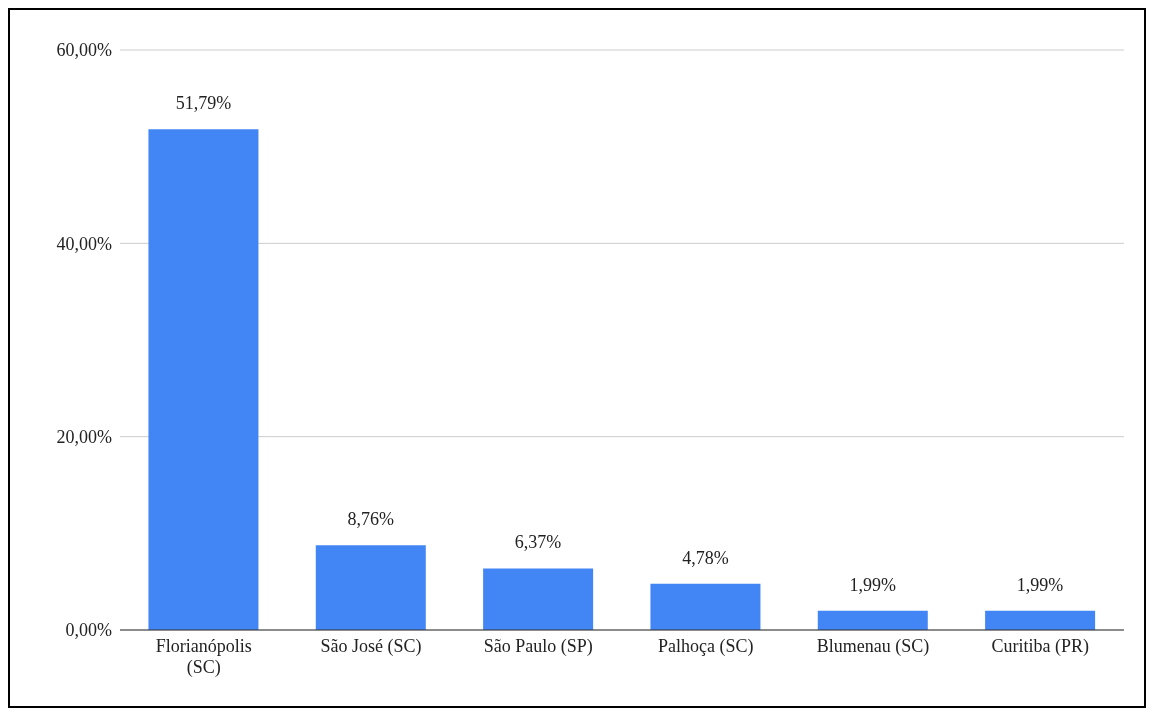 The height and width of the screenshot is (715, 1156). I want to click on y-tick-label: 0,00%, so click(88, 630).